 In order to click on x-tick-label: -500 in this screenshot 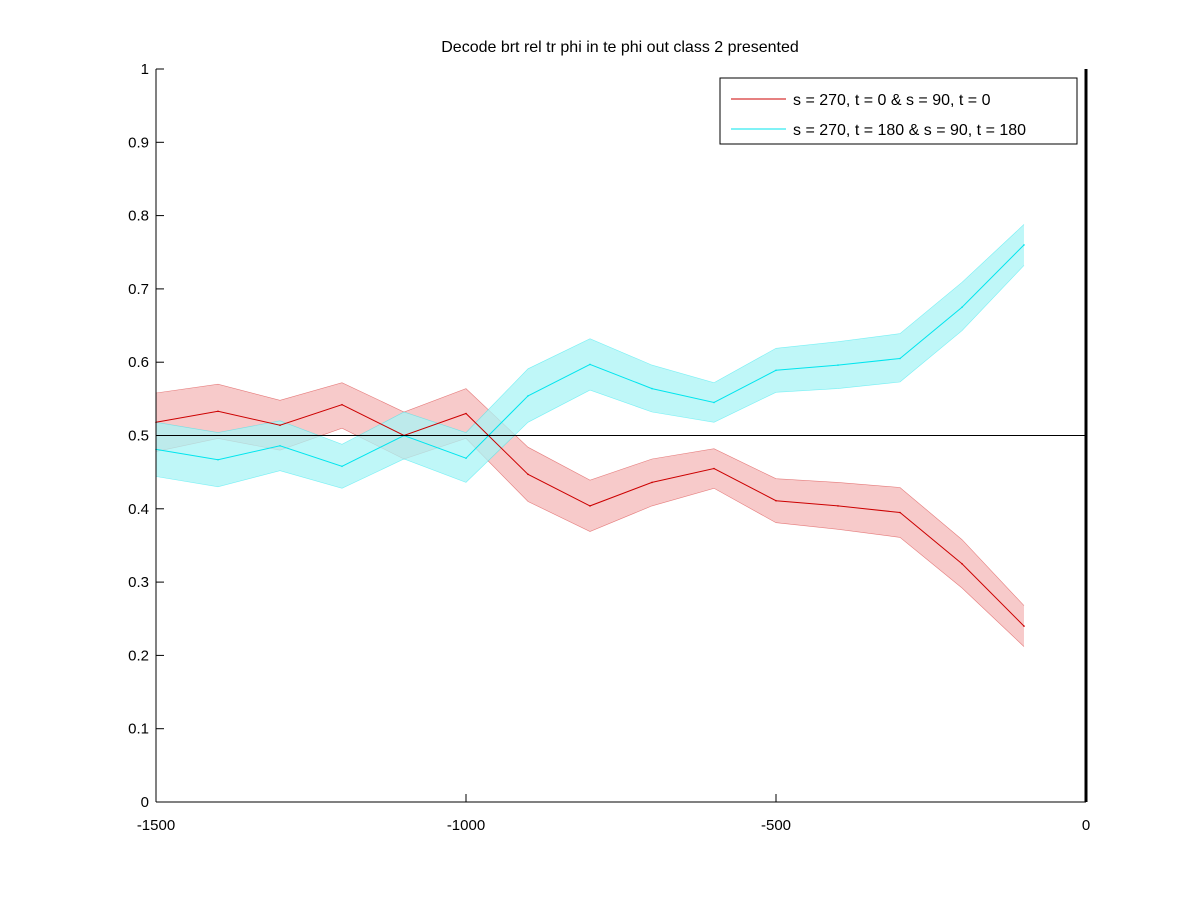, I will do `click(776, 825)`.